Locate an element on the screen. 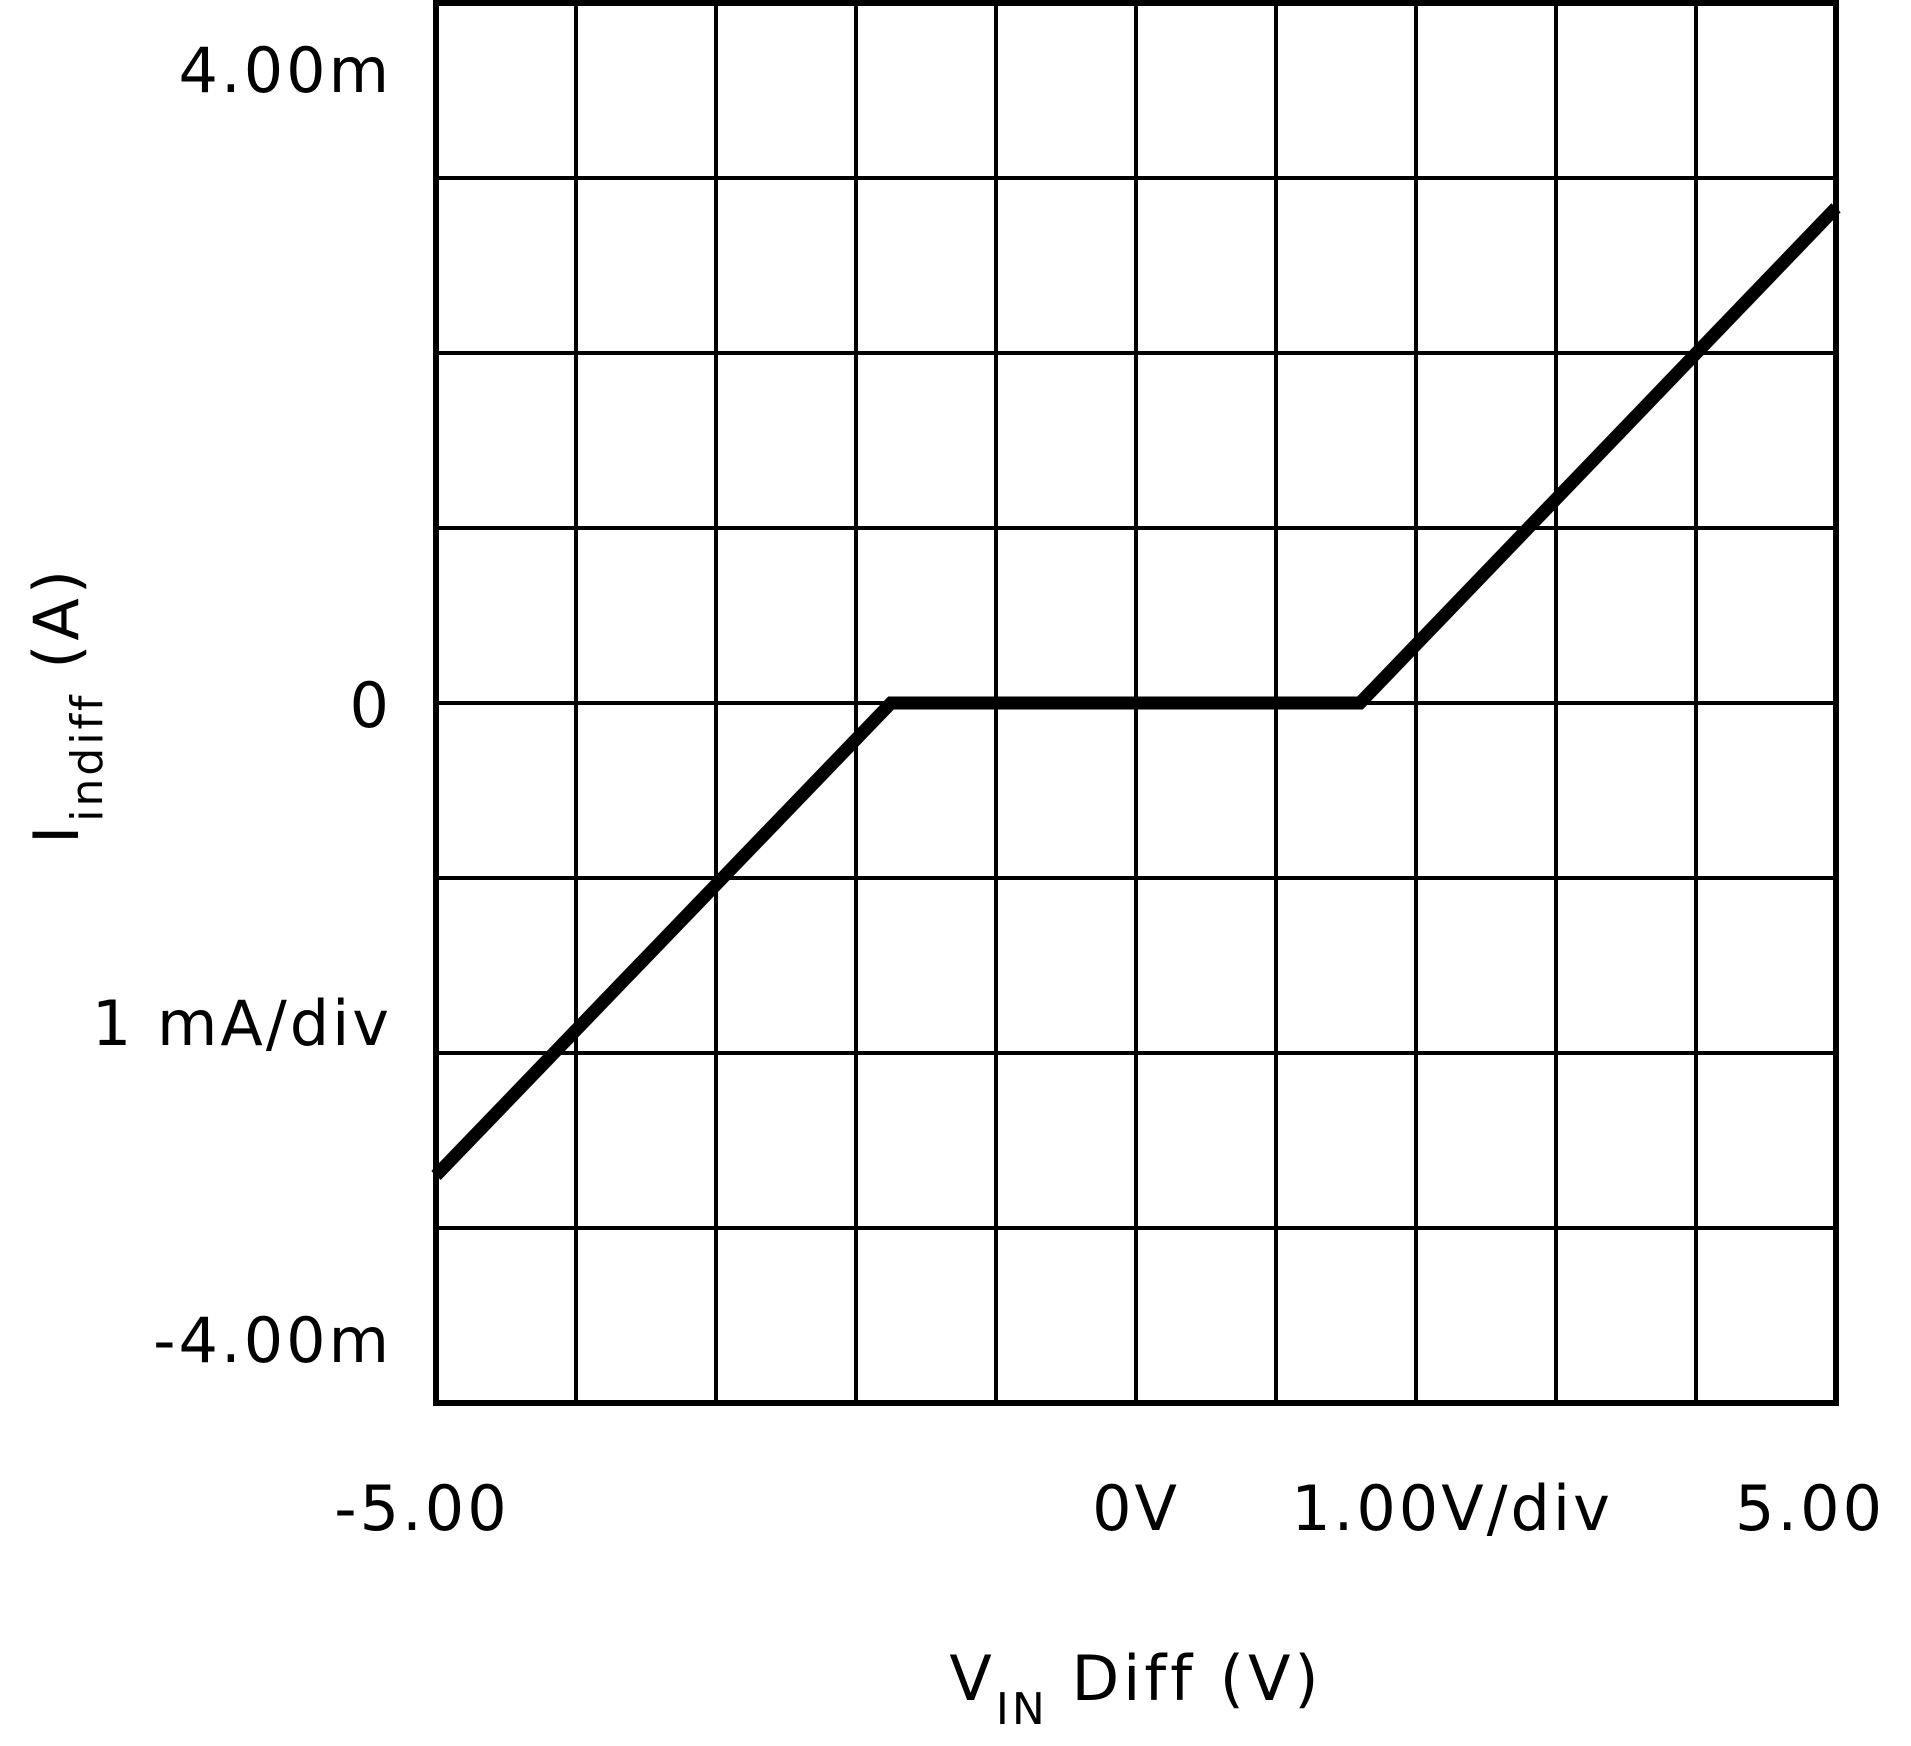 The height and width of the screenshot is (1746, 1911). y-axis-title-sub: indiff is located at coordinates (87, 756).